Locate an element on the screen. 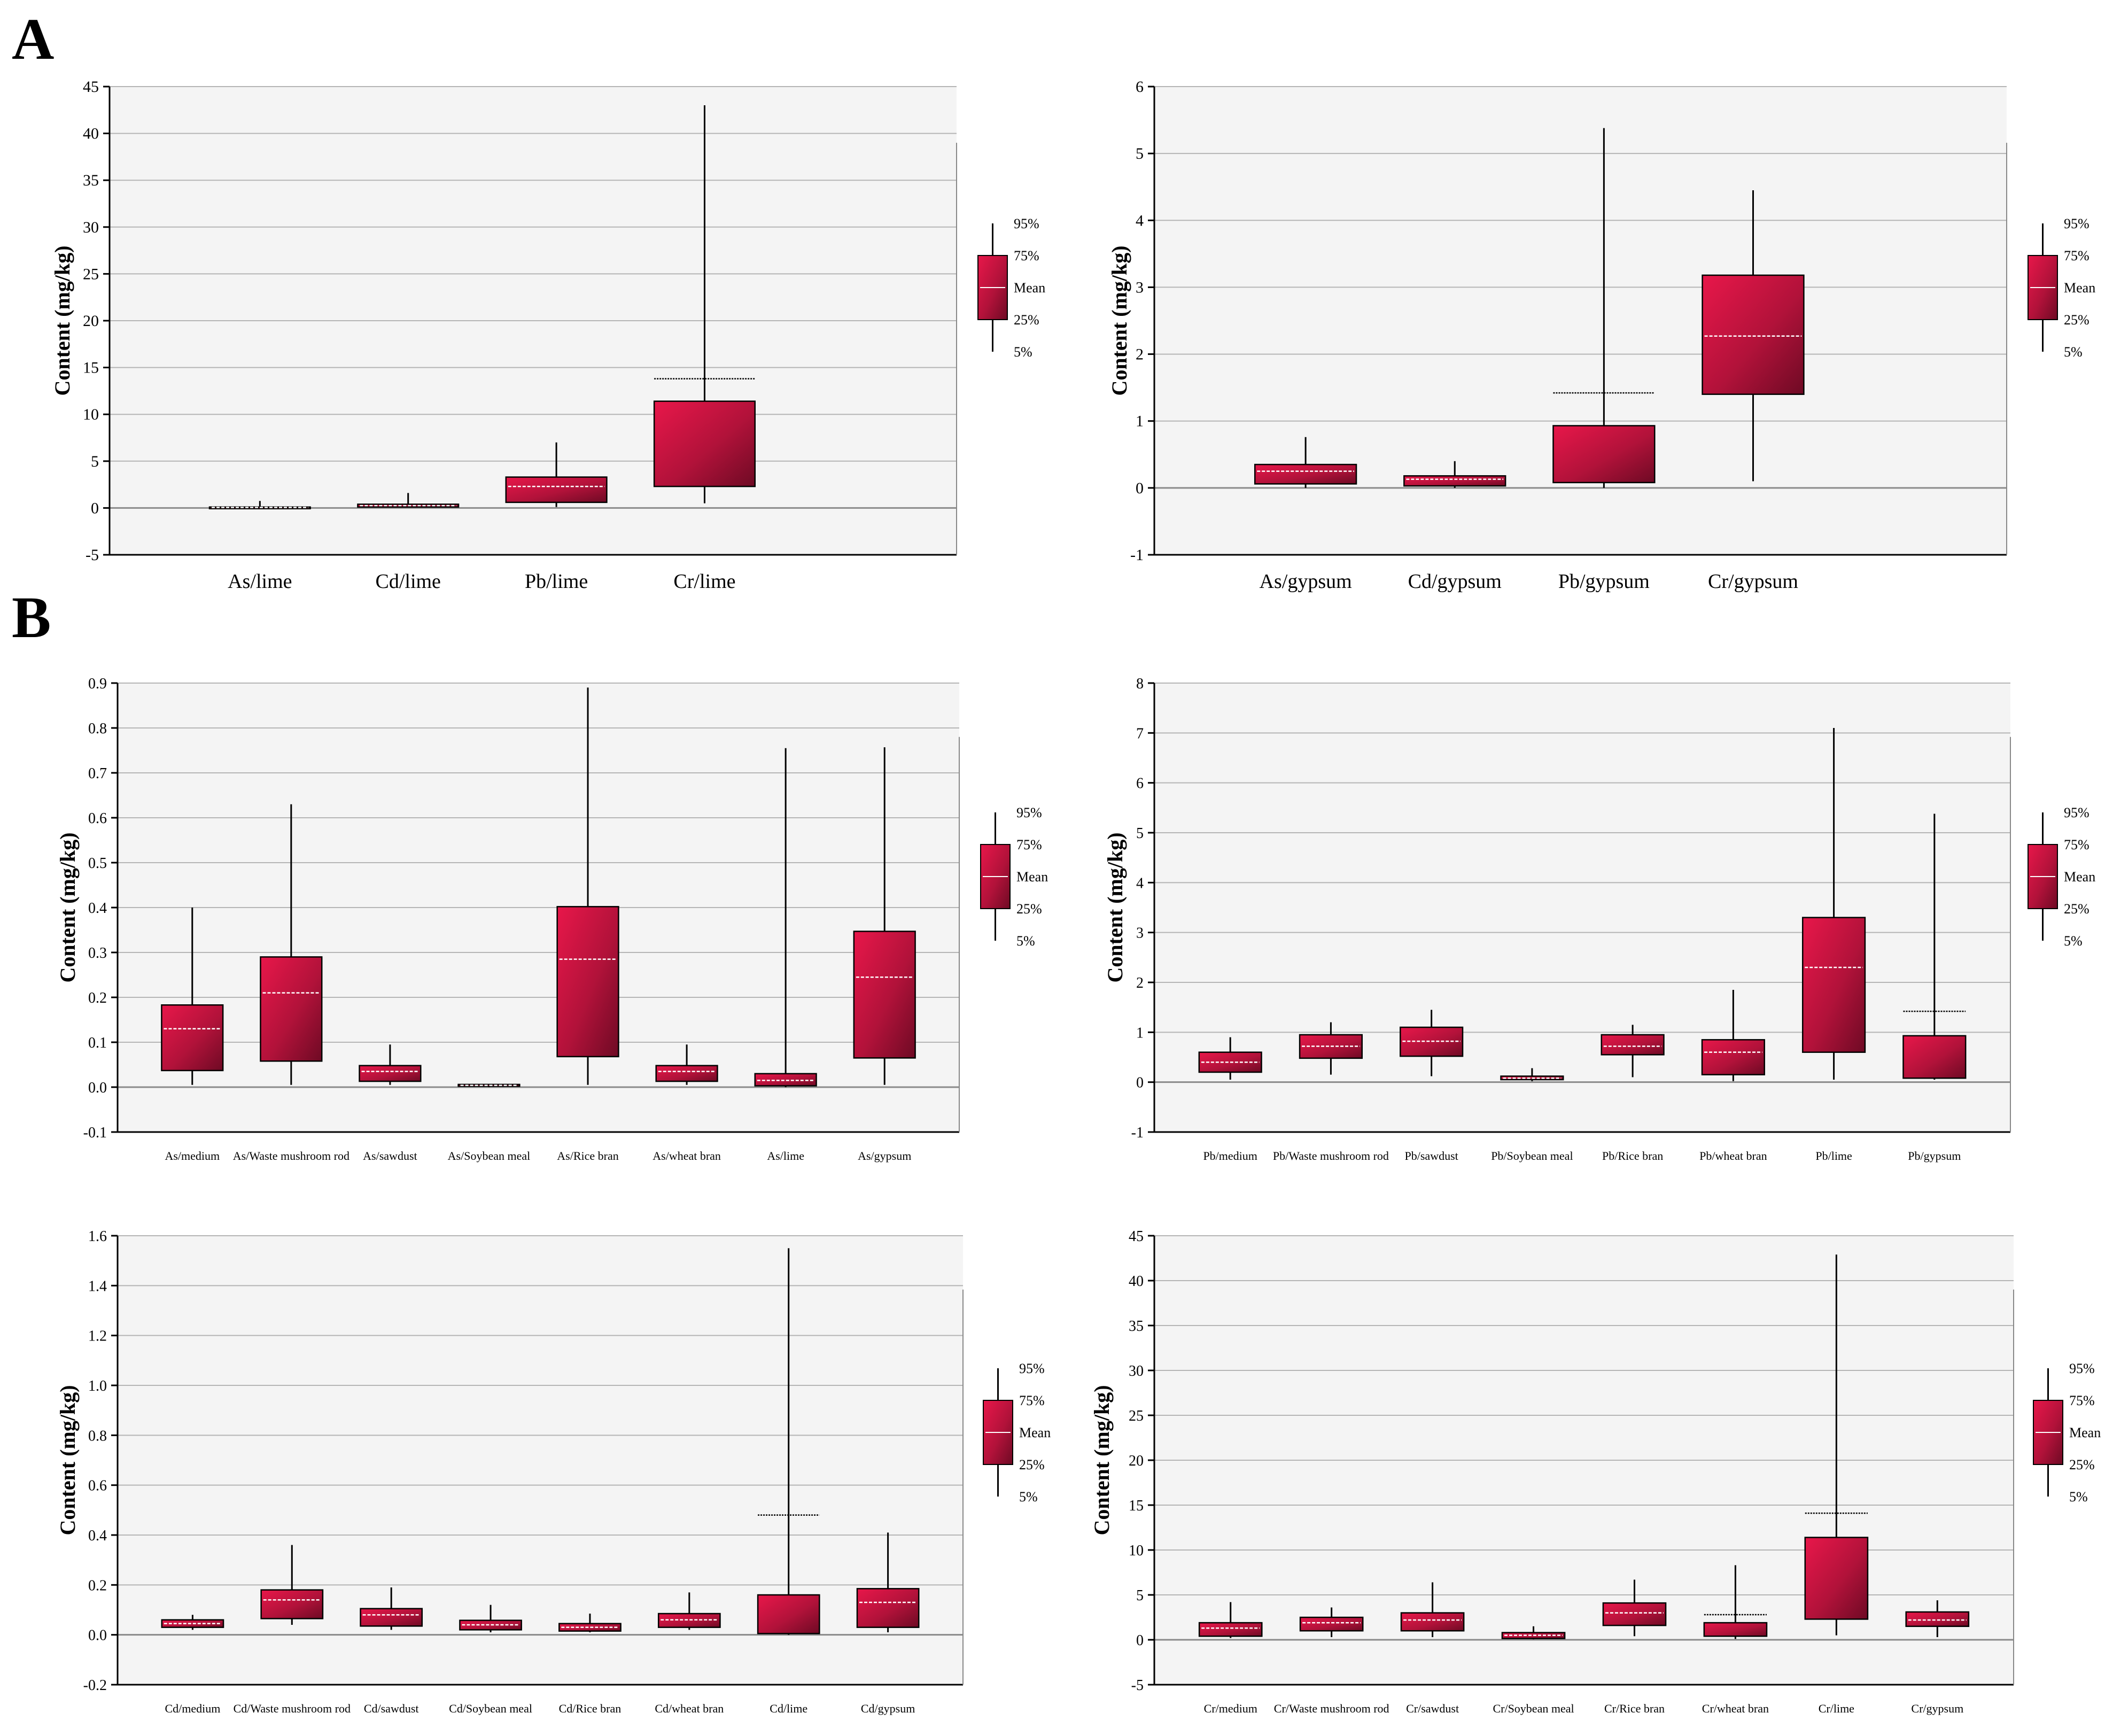  y-tick-label: 1.6 is located at coordinates (97, 1236).